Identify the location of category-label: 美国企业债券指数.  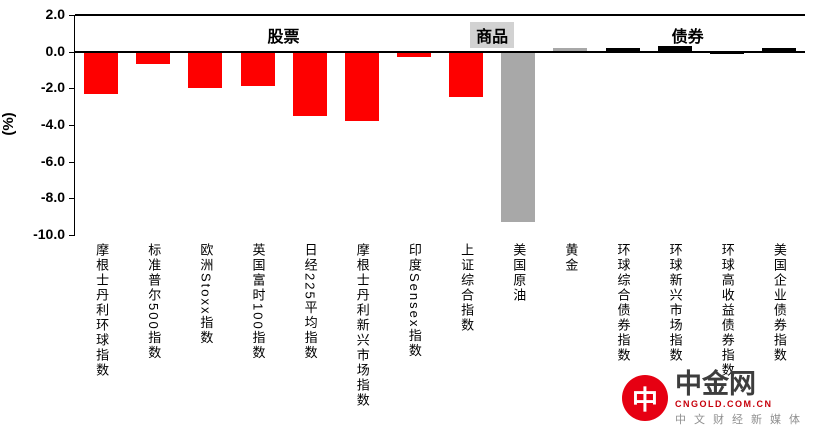
(779, 303).